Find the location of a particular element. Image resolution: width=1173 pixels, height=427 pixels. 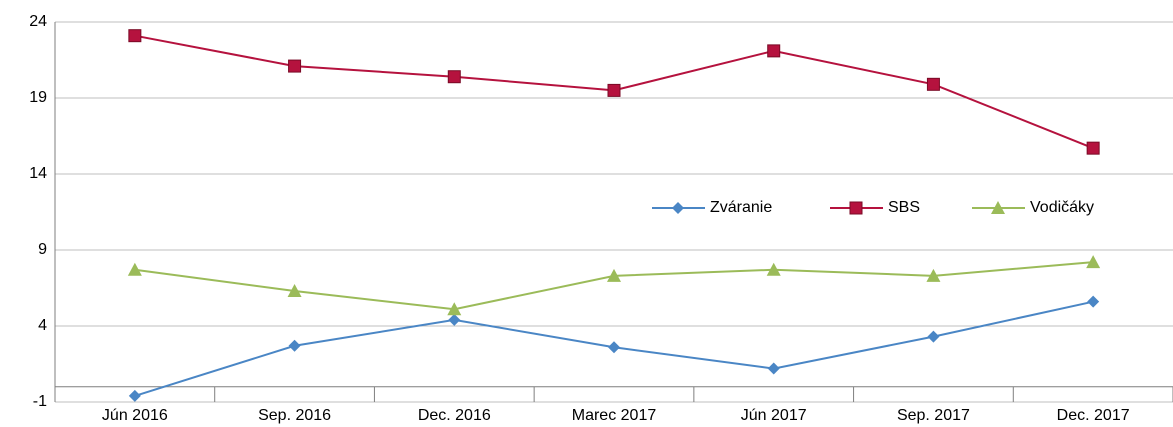

x-tick-label: Marec 2017 is located at coordinates (614, 415).